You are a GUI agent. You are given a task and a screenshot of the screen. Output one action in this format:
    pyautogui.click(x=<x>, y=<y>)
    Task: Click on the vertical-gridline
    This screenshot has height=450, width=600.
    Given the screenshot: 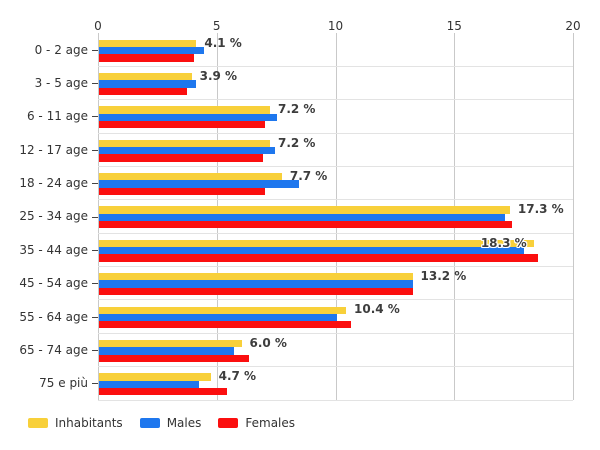 What is the action you would take?
    pyautogui.click(x=573, y=216)
    